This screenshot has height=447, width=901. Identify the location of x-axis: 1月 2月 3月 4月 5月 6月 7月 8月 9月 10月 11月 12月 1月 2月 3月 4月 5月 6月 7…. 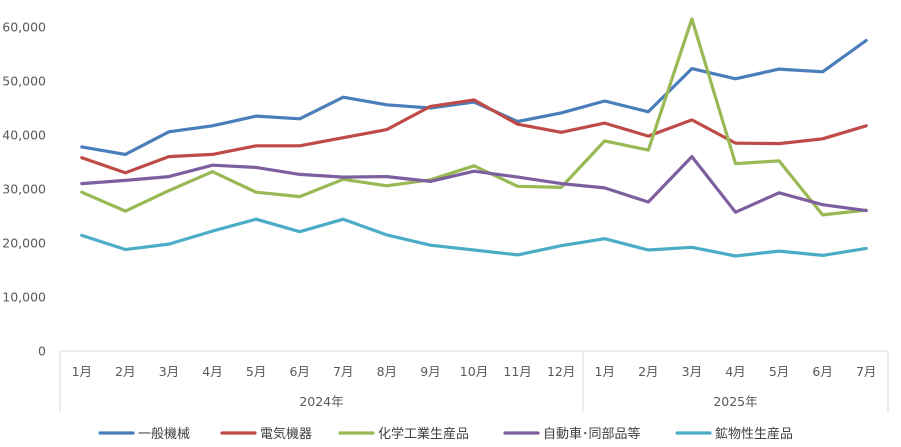
(474, 381).